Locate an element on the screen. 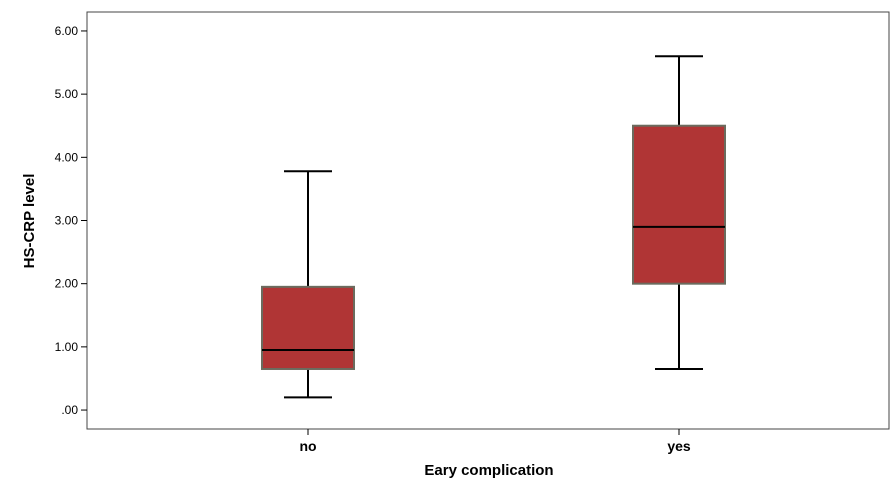 The image size is (891, 480). box-no is located at coordinates (308, 284).